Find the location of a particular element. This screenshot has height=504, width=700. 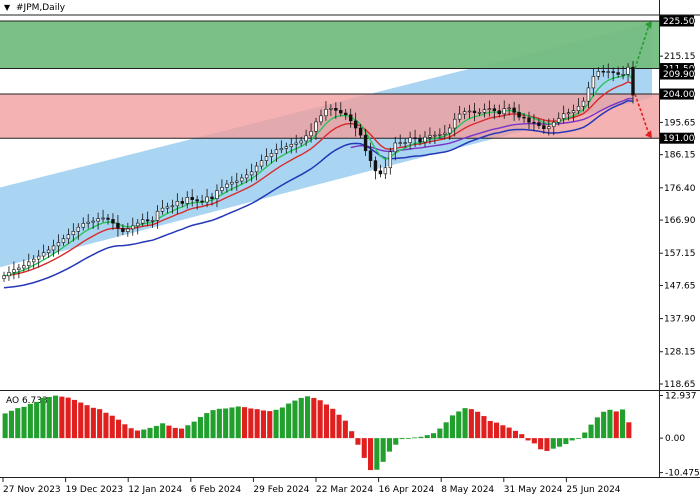

price-tick-label: 215.15 is located at coordinates (680, 57).